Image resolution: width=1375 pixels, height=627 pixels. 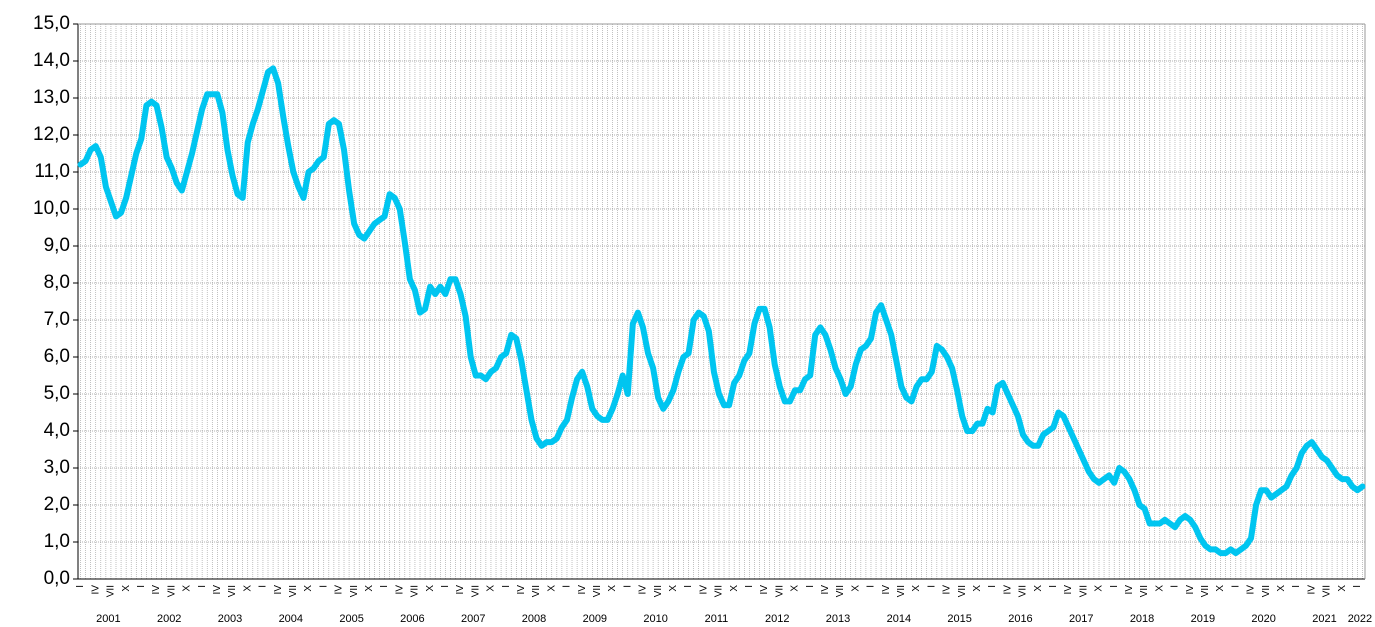 I want to click on y-tick-label: 0,0, so click(x=57, y=578).